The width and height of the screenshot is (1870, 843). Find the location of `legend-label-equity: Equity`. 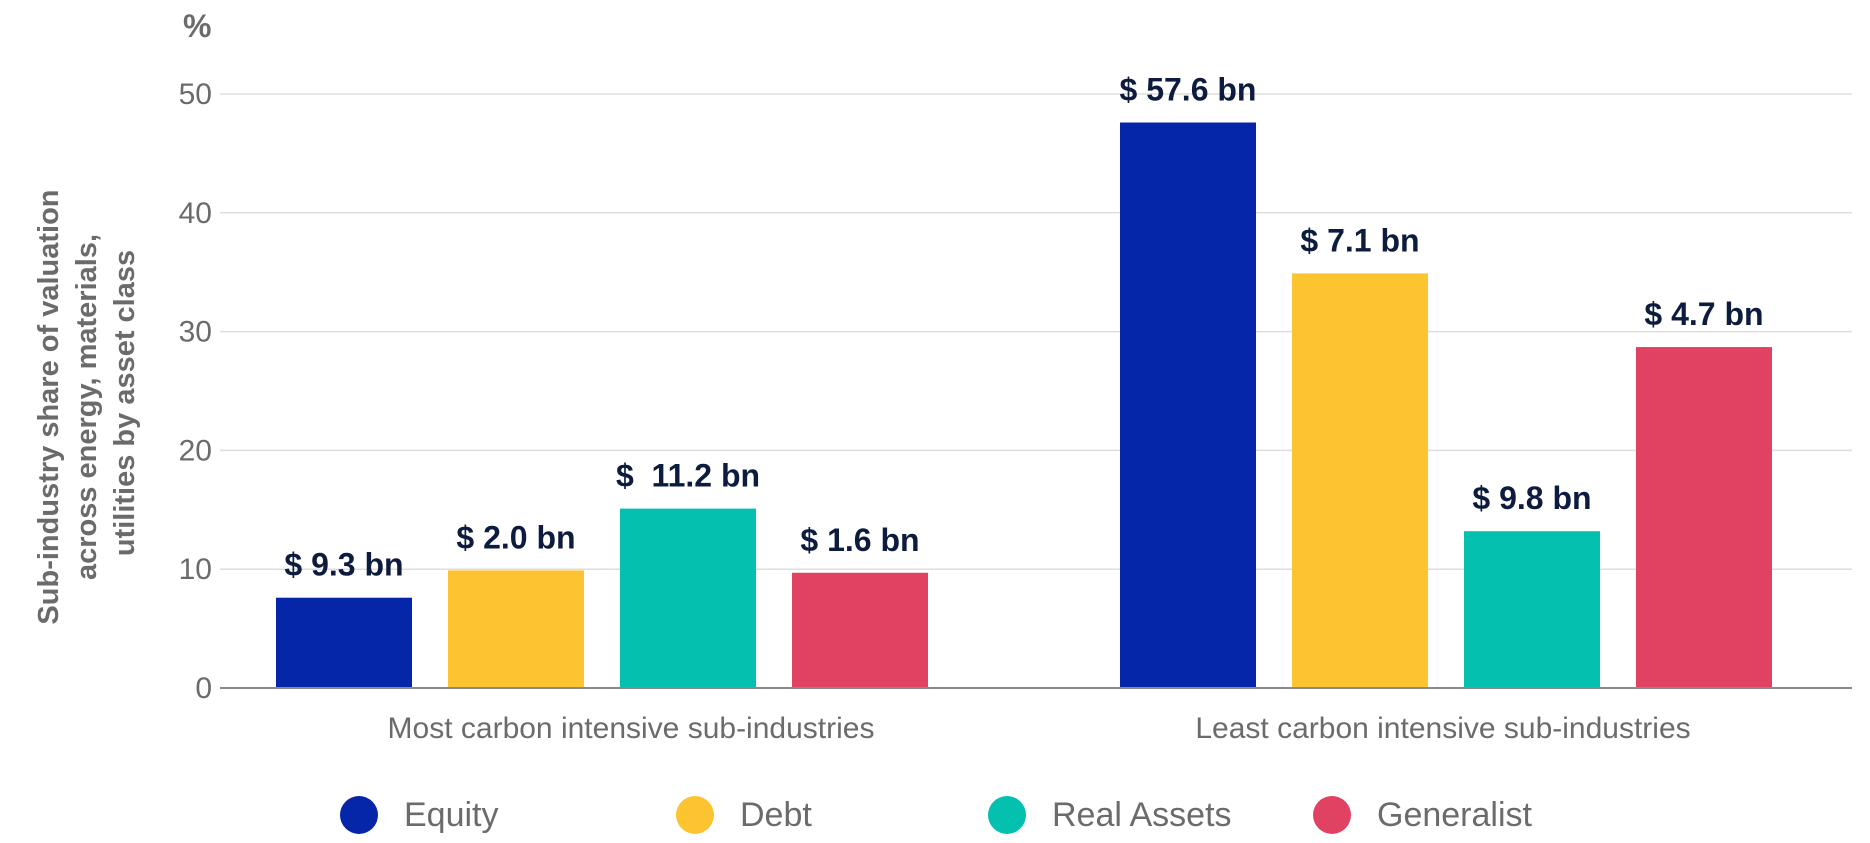

legend-label-equity: Equity is located at coordinates (451, 815).